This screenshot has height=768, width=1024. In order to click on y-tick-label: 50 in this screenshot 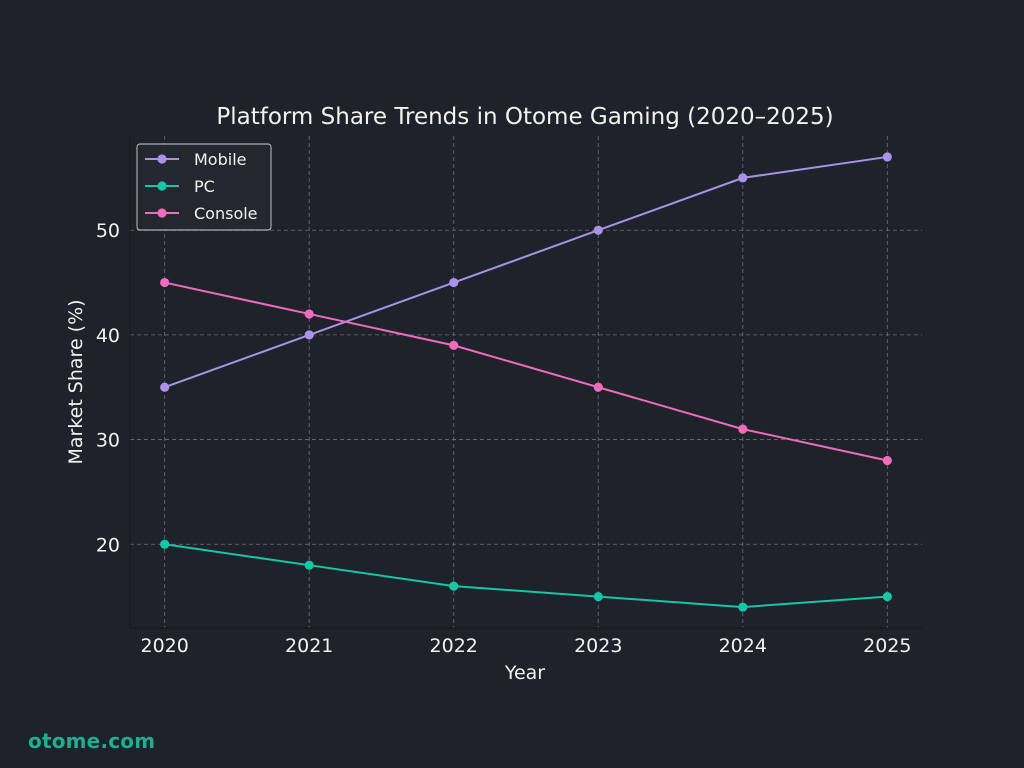, I will do `click(108, 231)`.